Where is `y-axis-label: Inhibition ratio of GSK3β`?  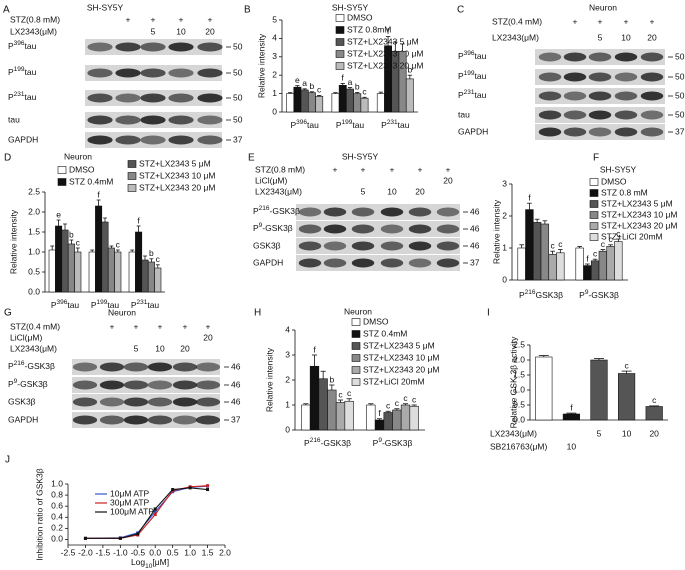
y-axis-label: Inhibition ratio of GSK3β is located at coordinates (39, 514).